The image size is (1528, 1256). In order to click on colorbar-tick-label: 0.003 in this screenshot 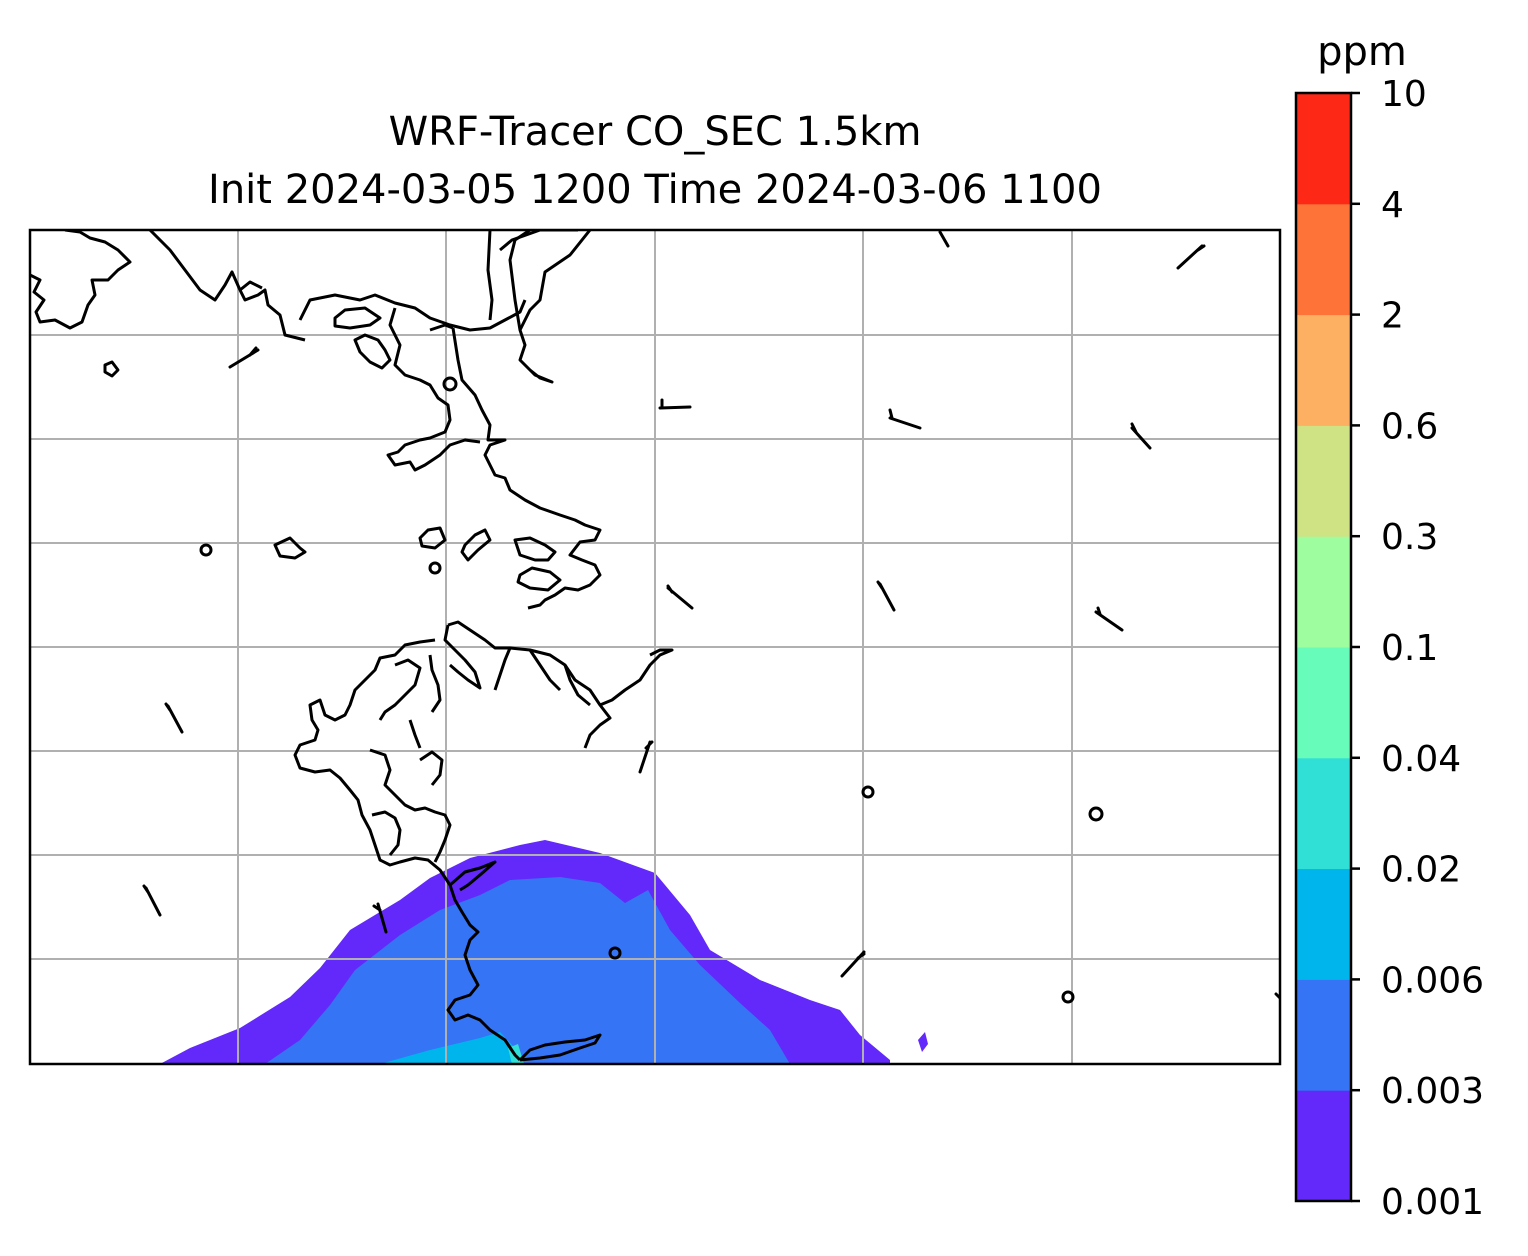, I will do `click(1432, 1091)`.